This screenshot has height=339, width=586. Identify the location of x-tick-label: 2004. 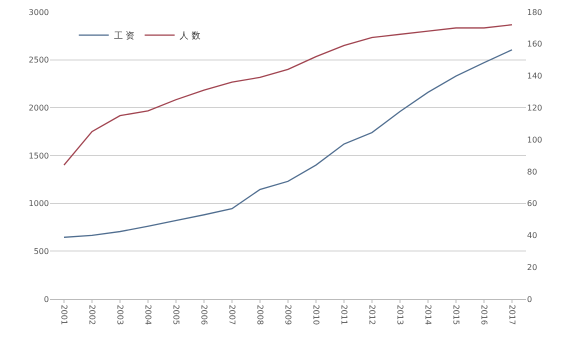
(147, 314).